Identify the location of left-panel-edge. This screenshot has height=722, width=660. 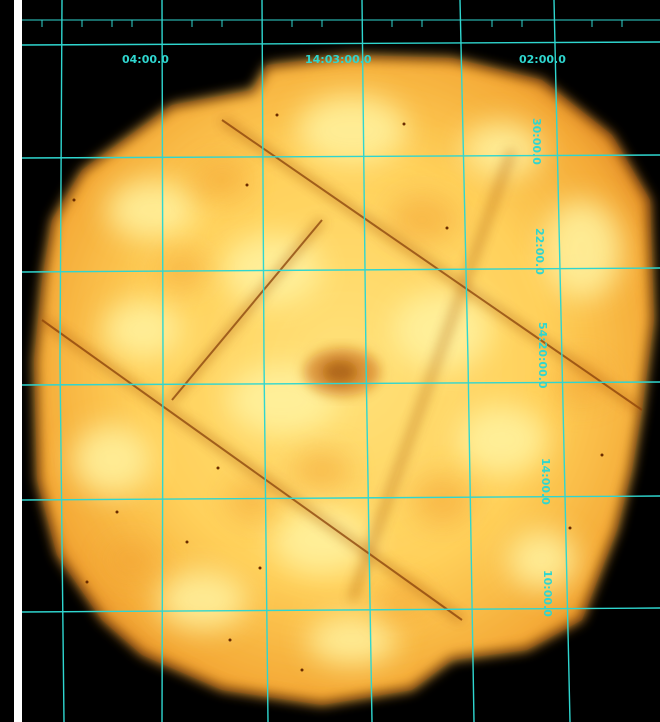
(7, 361).